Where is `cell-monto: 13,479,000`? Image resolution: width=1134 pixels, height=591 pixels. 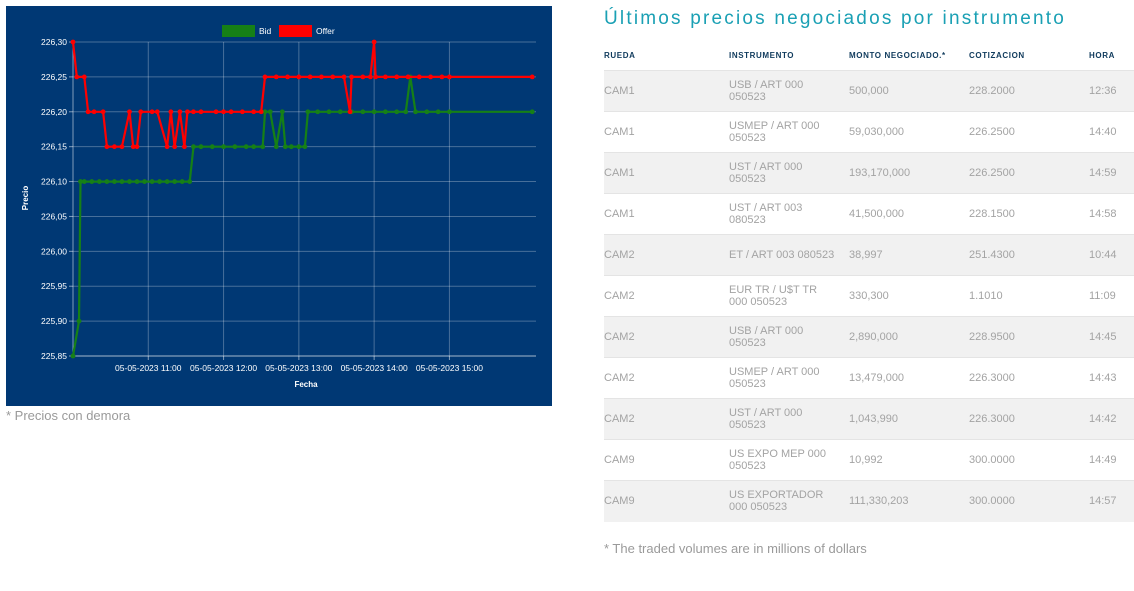 cell-monto: 13,479,000 is located at coordinates (877, 378).